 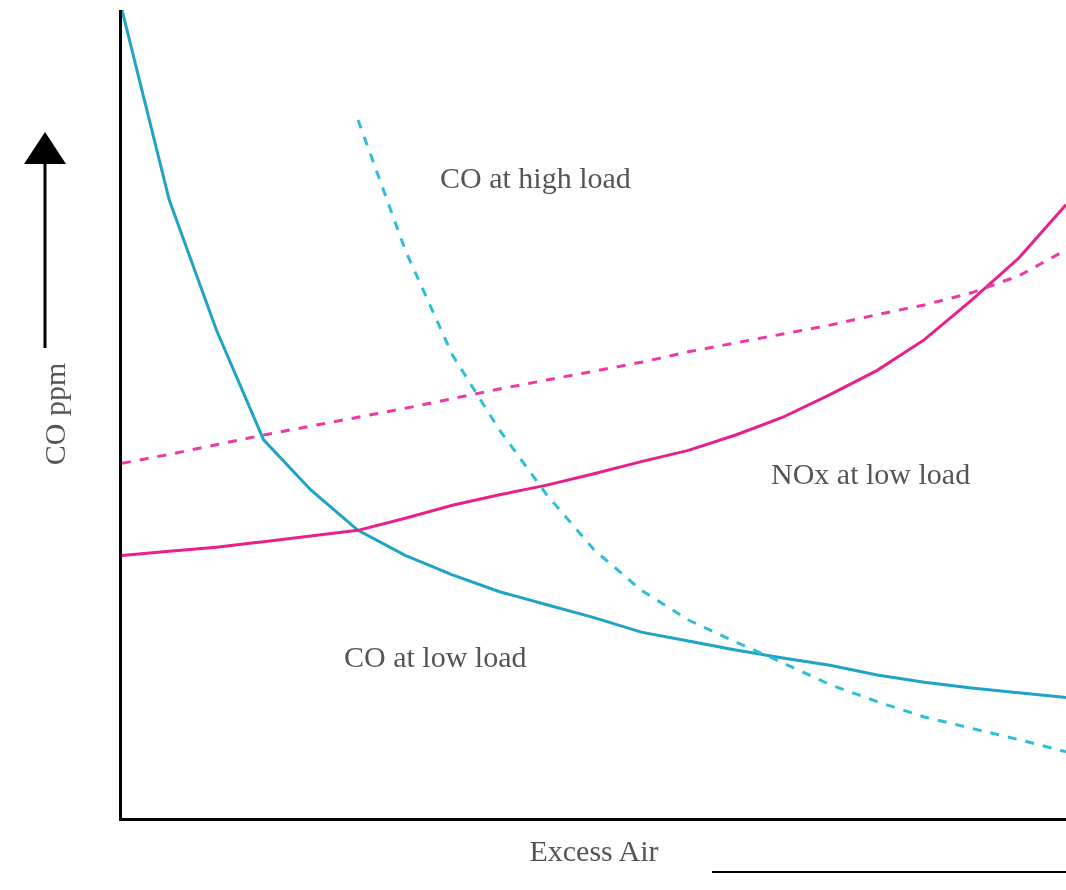 What do you see at coordinates (594, 850) in the screenshot?
I see `x-axis-title: Excess Air` at bounding box center [594, 850].